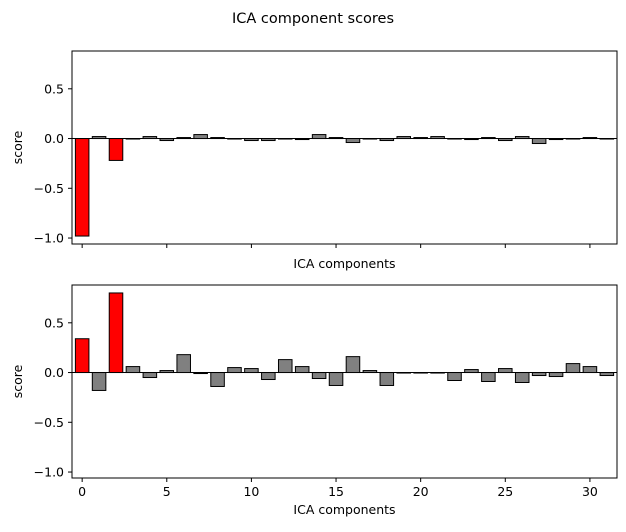 This screenshot has height=532, width=626. What do you see at coordinates (590, 491) in the screenshot?
I see `x-tick-label: 30` at bounding box center [590, 491].